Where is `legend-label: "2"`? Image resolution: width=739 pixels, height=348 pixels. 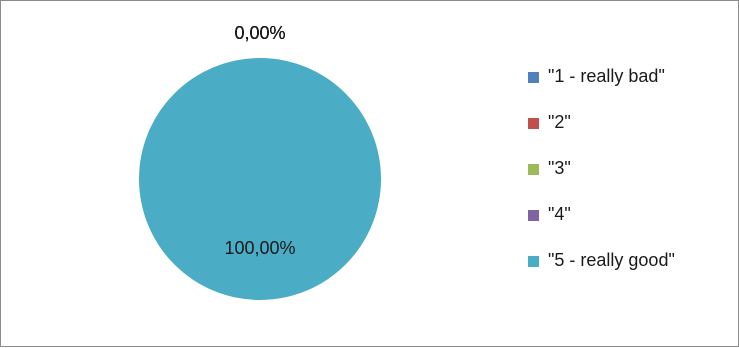
legend-label: "2" is located at coordinates (559, 122).